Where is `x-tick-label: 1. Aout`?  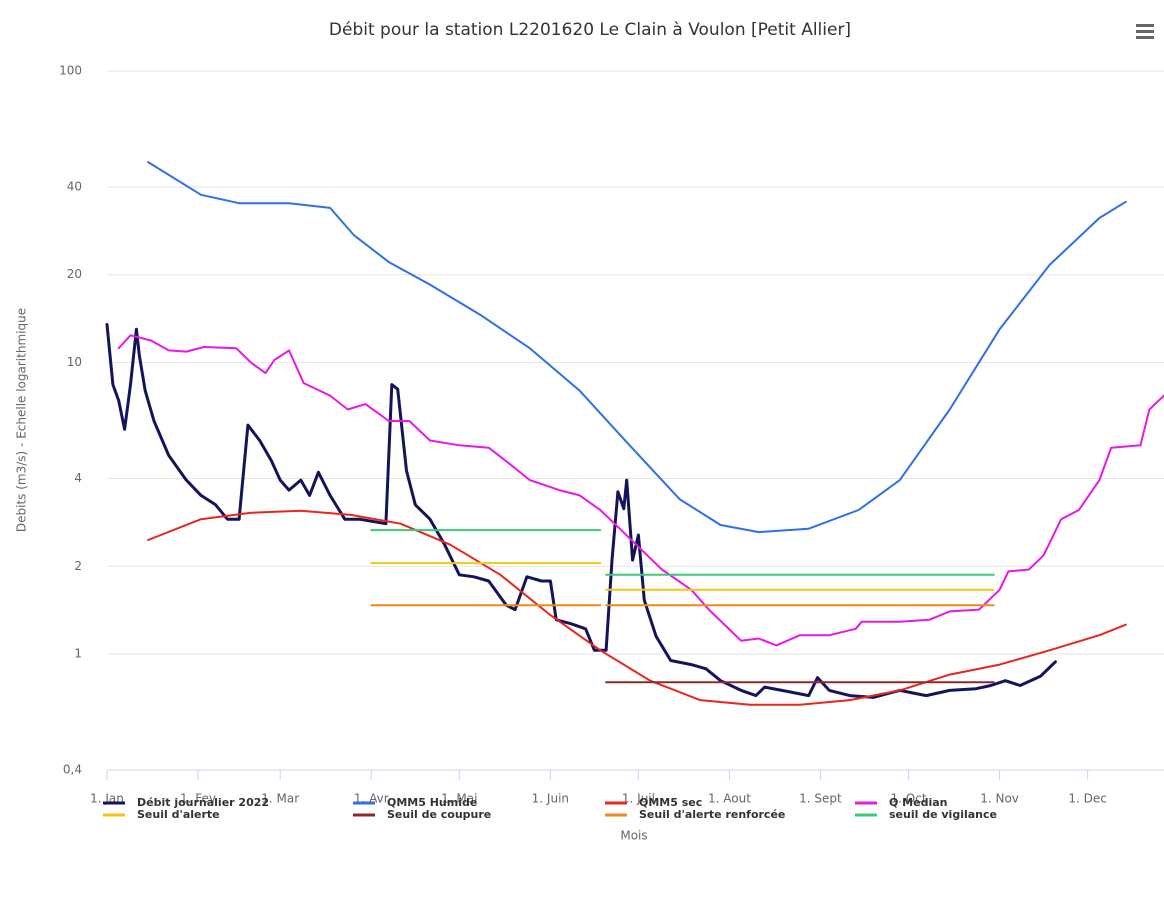
x-tick-label: 1. Aout is located at coordinates (729, 799).